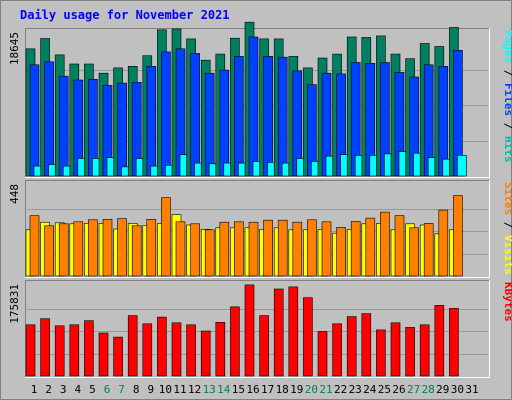 The image size is (512, 400). Describe the element at coordinates (457, 389) in the screenshot. I see `x-tick-label: 30` at that location.